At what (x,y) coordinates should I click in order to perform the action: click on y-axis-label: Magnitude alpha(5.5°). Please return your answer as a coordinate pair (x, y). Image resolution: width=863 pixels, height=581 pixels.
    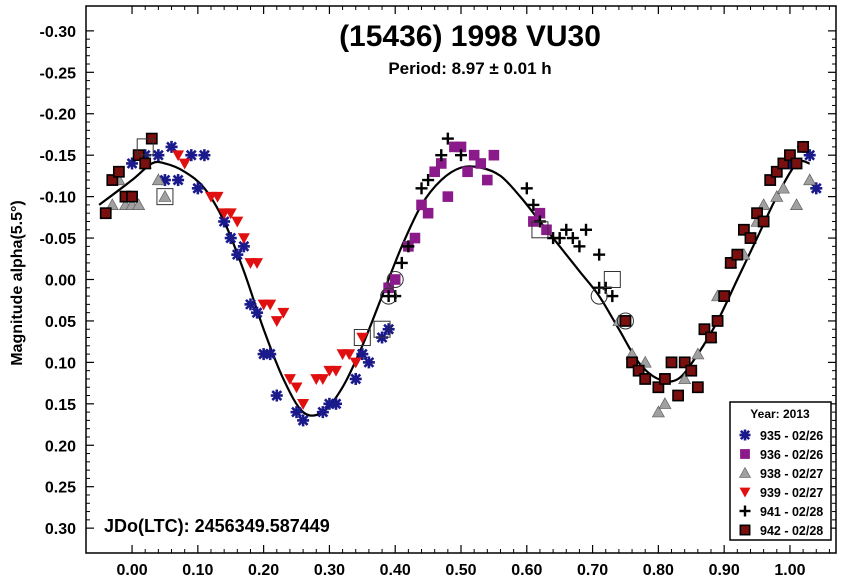
    Looking at the image, I should click on (17, 283).